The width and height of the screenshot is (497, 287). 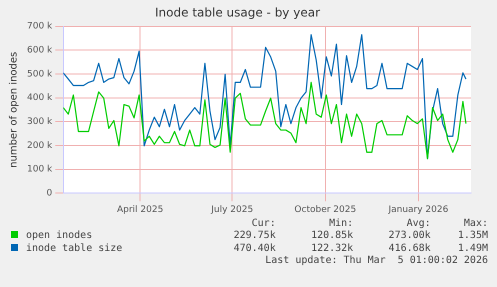 What do you see at coordinates (263, 223) in the screenshot?
I see `text: Cur:` at bounding box center [263, 223].